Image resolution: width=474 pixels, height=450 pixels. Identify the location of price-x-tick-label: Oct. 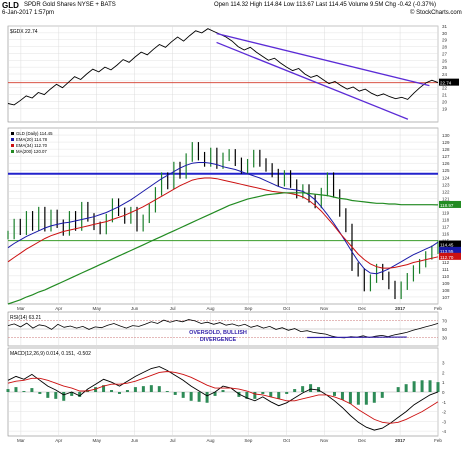
(287, 308).